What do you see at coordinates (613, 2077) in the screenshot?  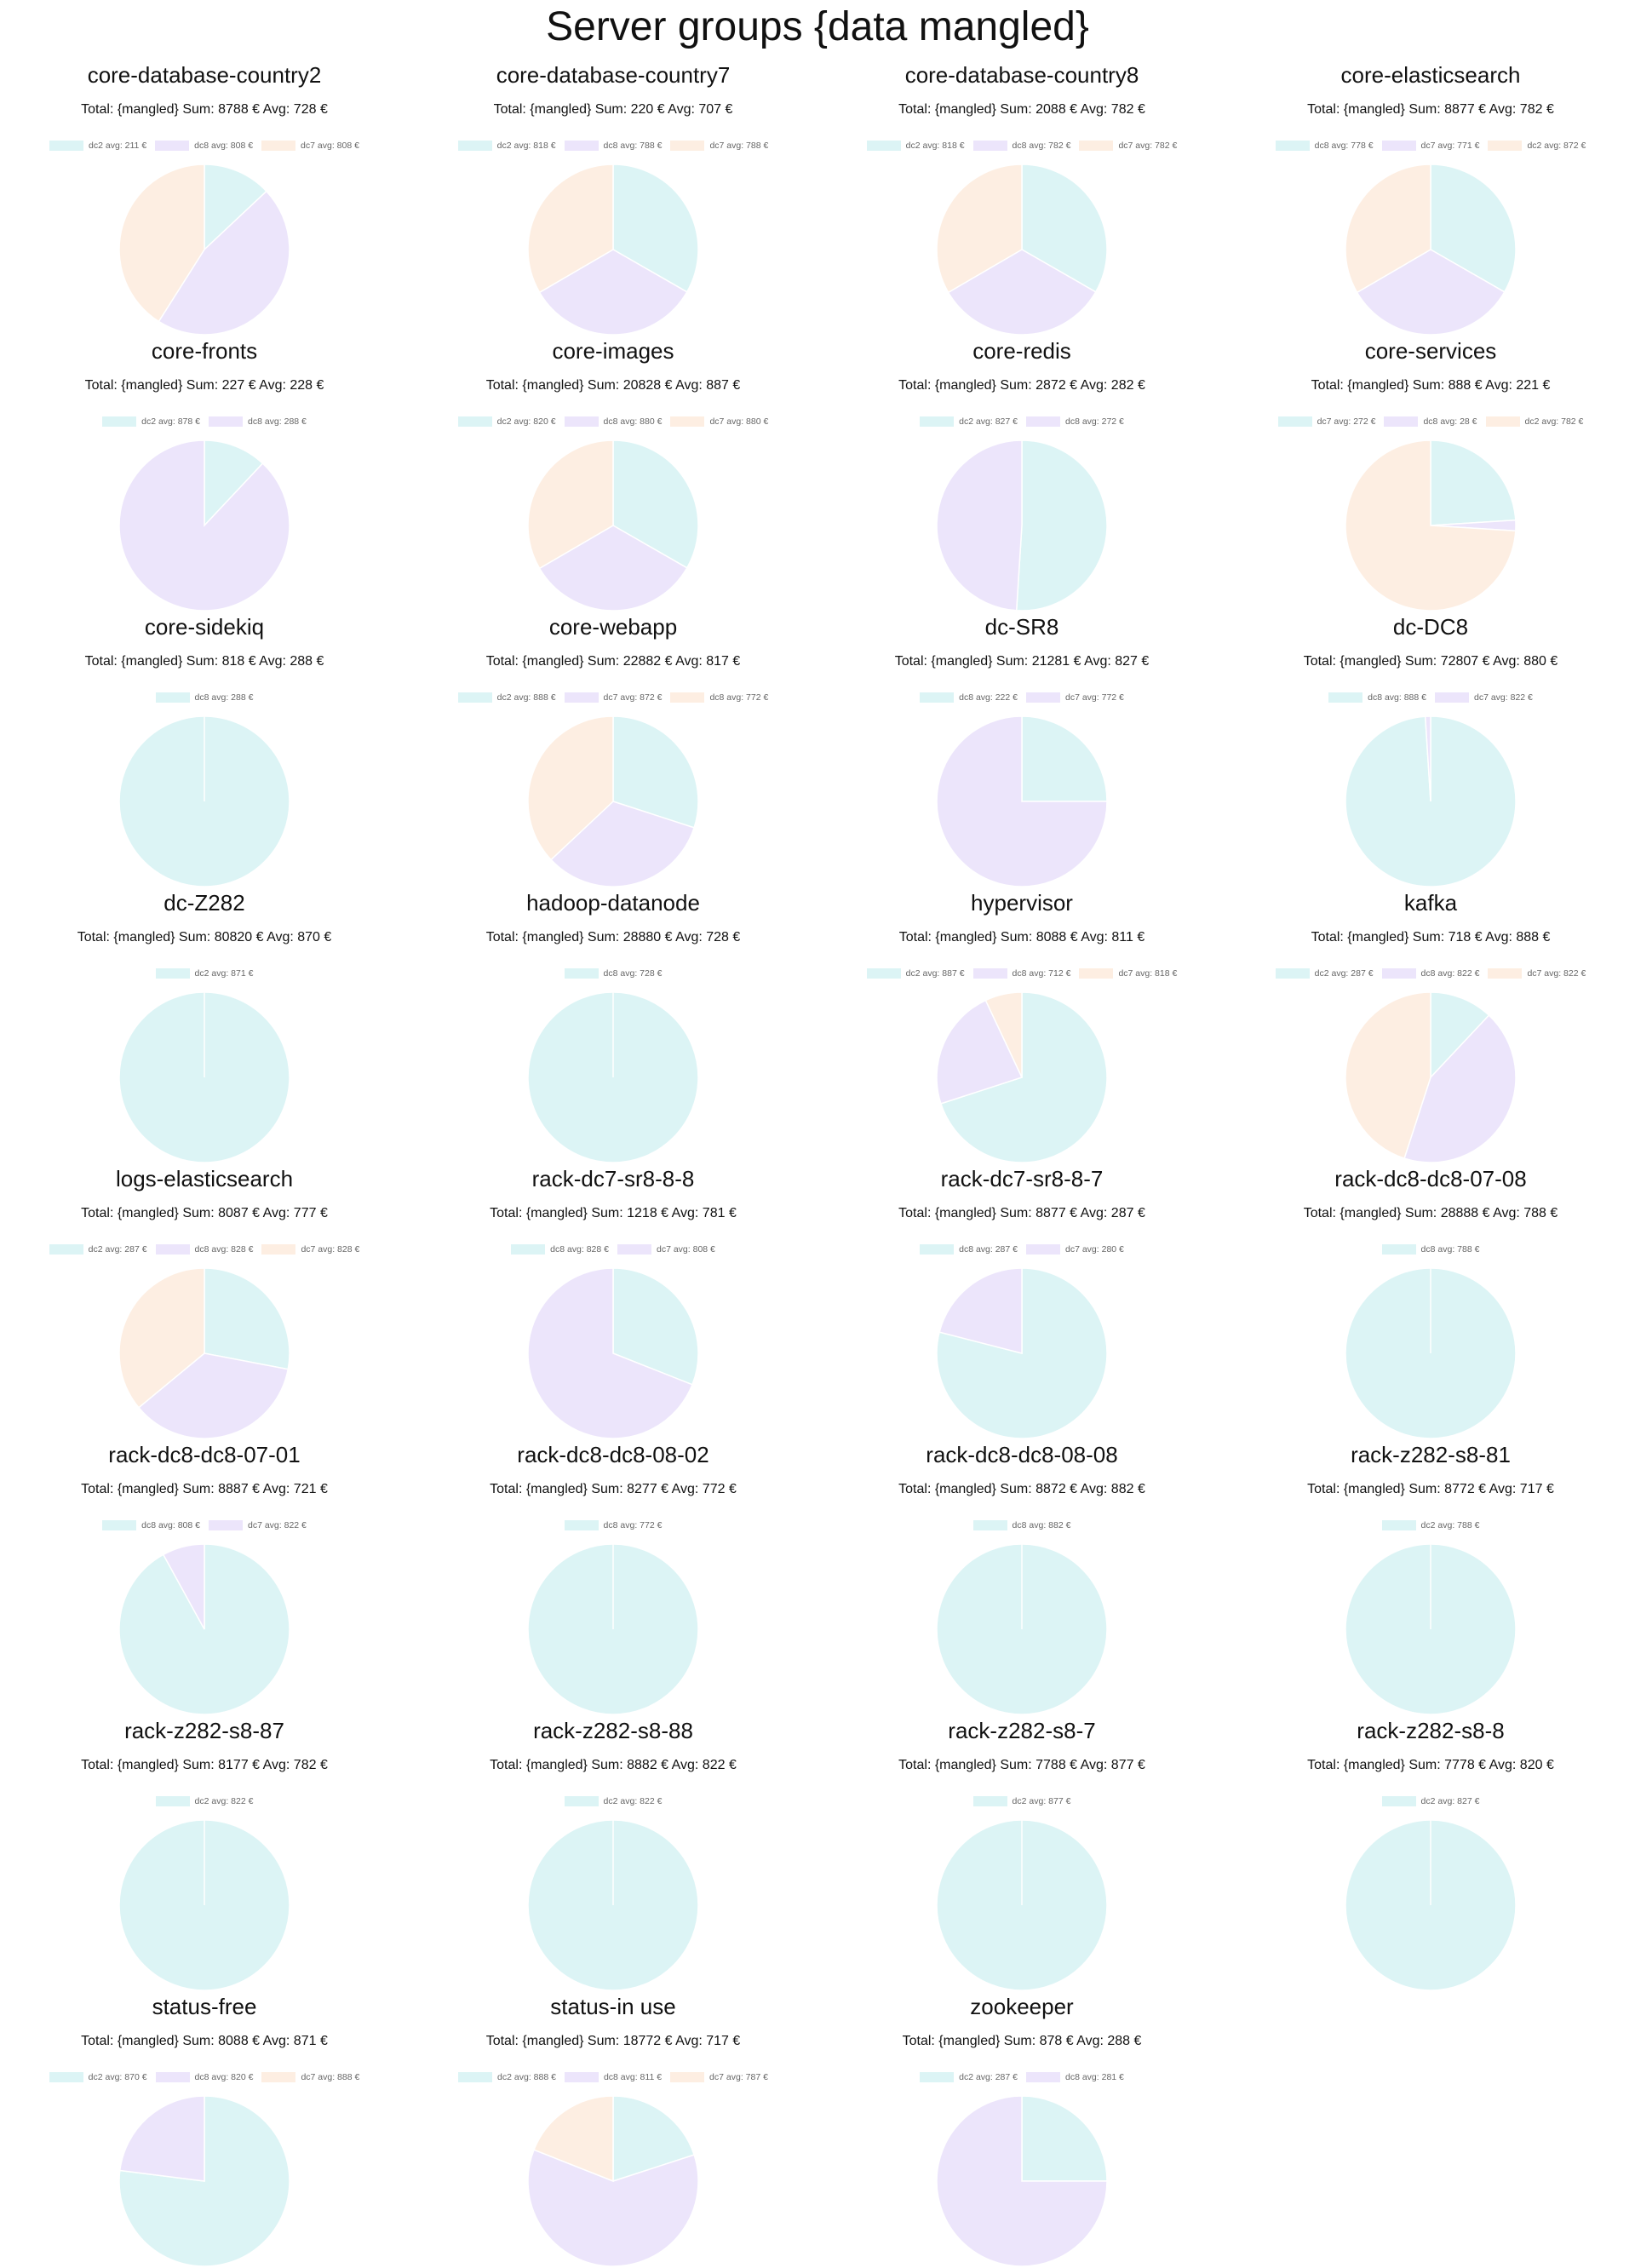 I see `legend-item: dc8 avg: 811 €` at bounding box center [613, 2077].